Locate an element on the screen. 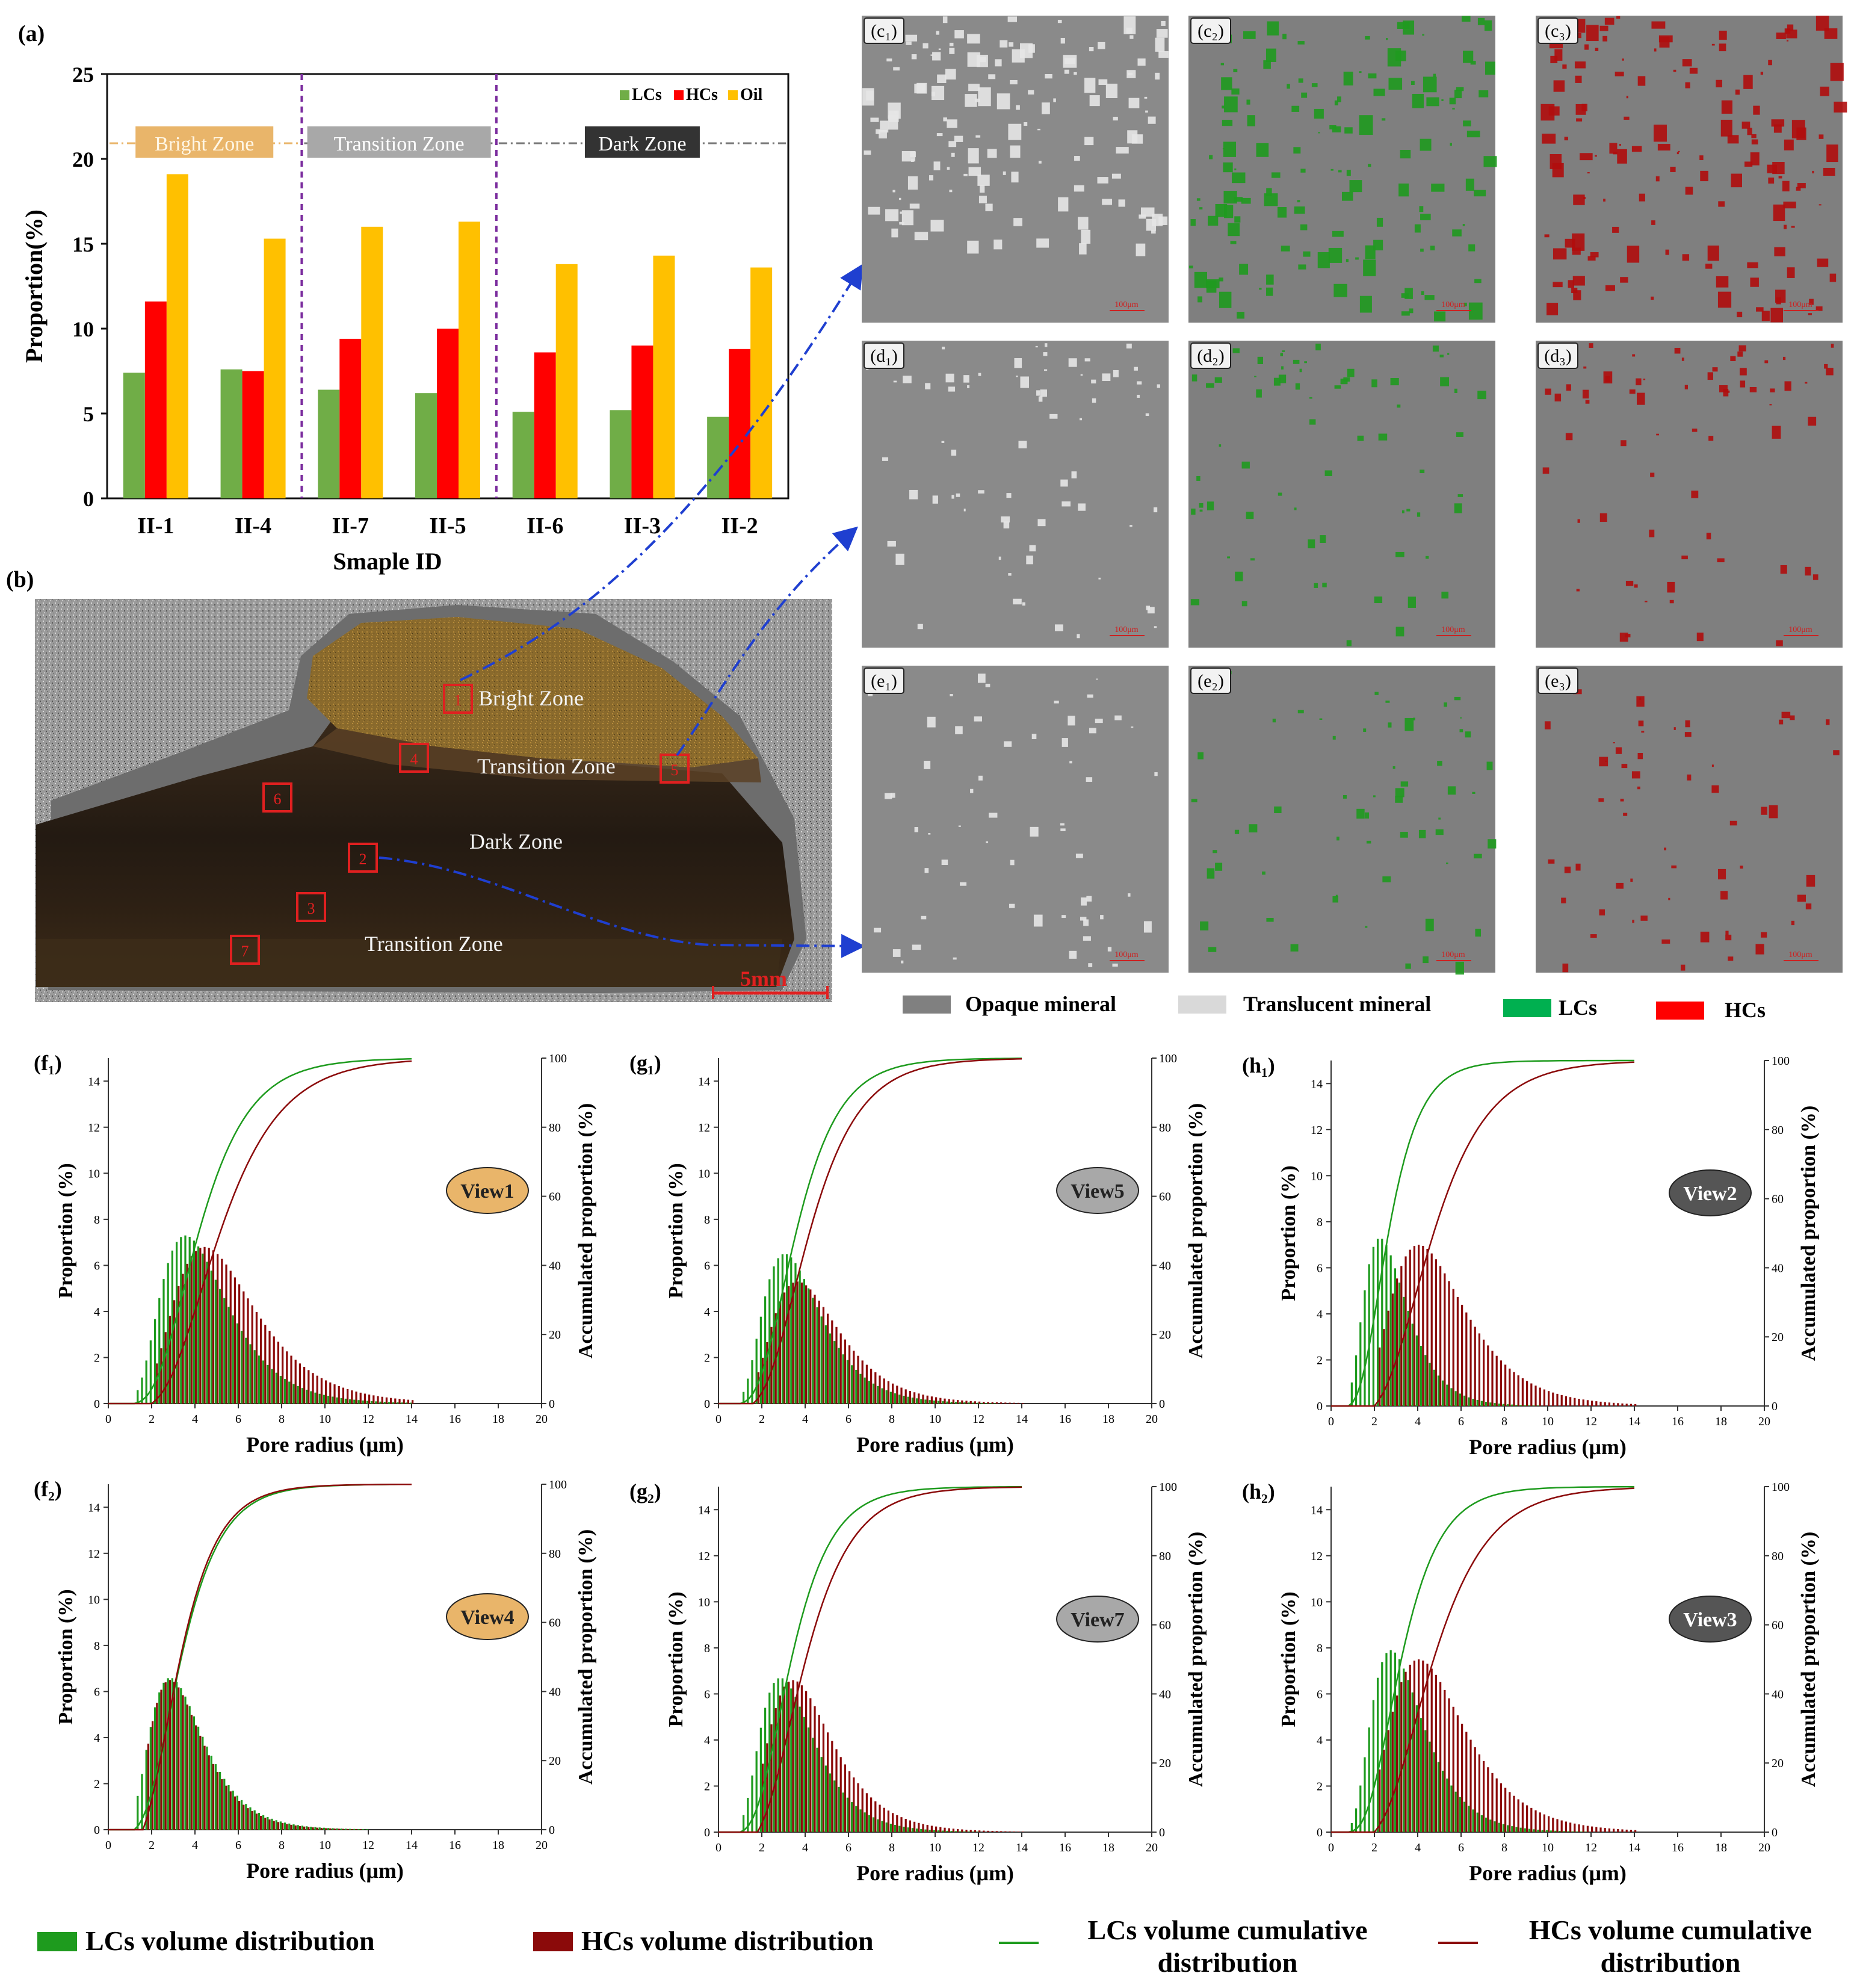 The width and height of the screenshot is (1854, 1988). y-tick-label: 6 is located at coordinates (97, 1265).